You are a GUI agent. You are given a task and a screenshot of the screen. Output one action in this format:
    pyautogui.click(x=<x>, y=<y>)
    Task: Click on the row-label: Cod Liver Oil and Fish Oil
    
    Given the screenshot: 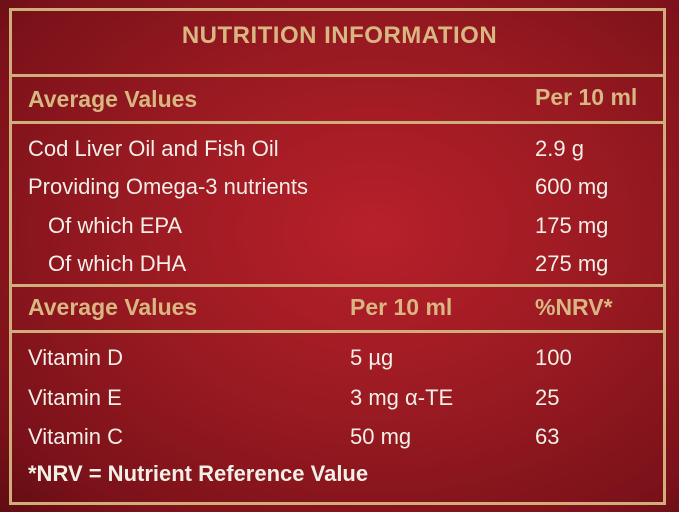 What is the action you would take?
    pyautogui.click(x=153, y=148)
    